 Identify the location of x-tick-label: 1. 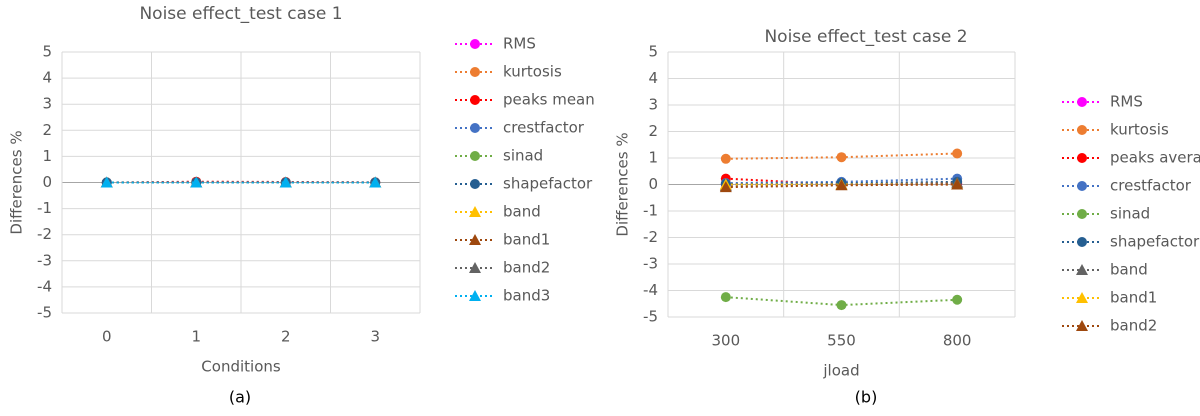
(196, 337).